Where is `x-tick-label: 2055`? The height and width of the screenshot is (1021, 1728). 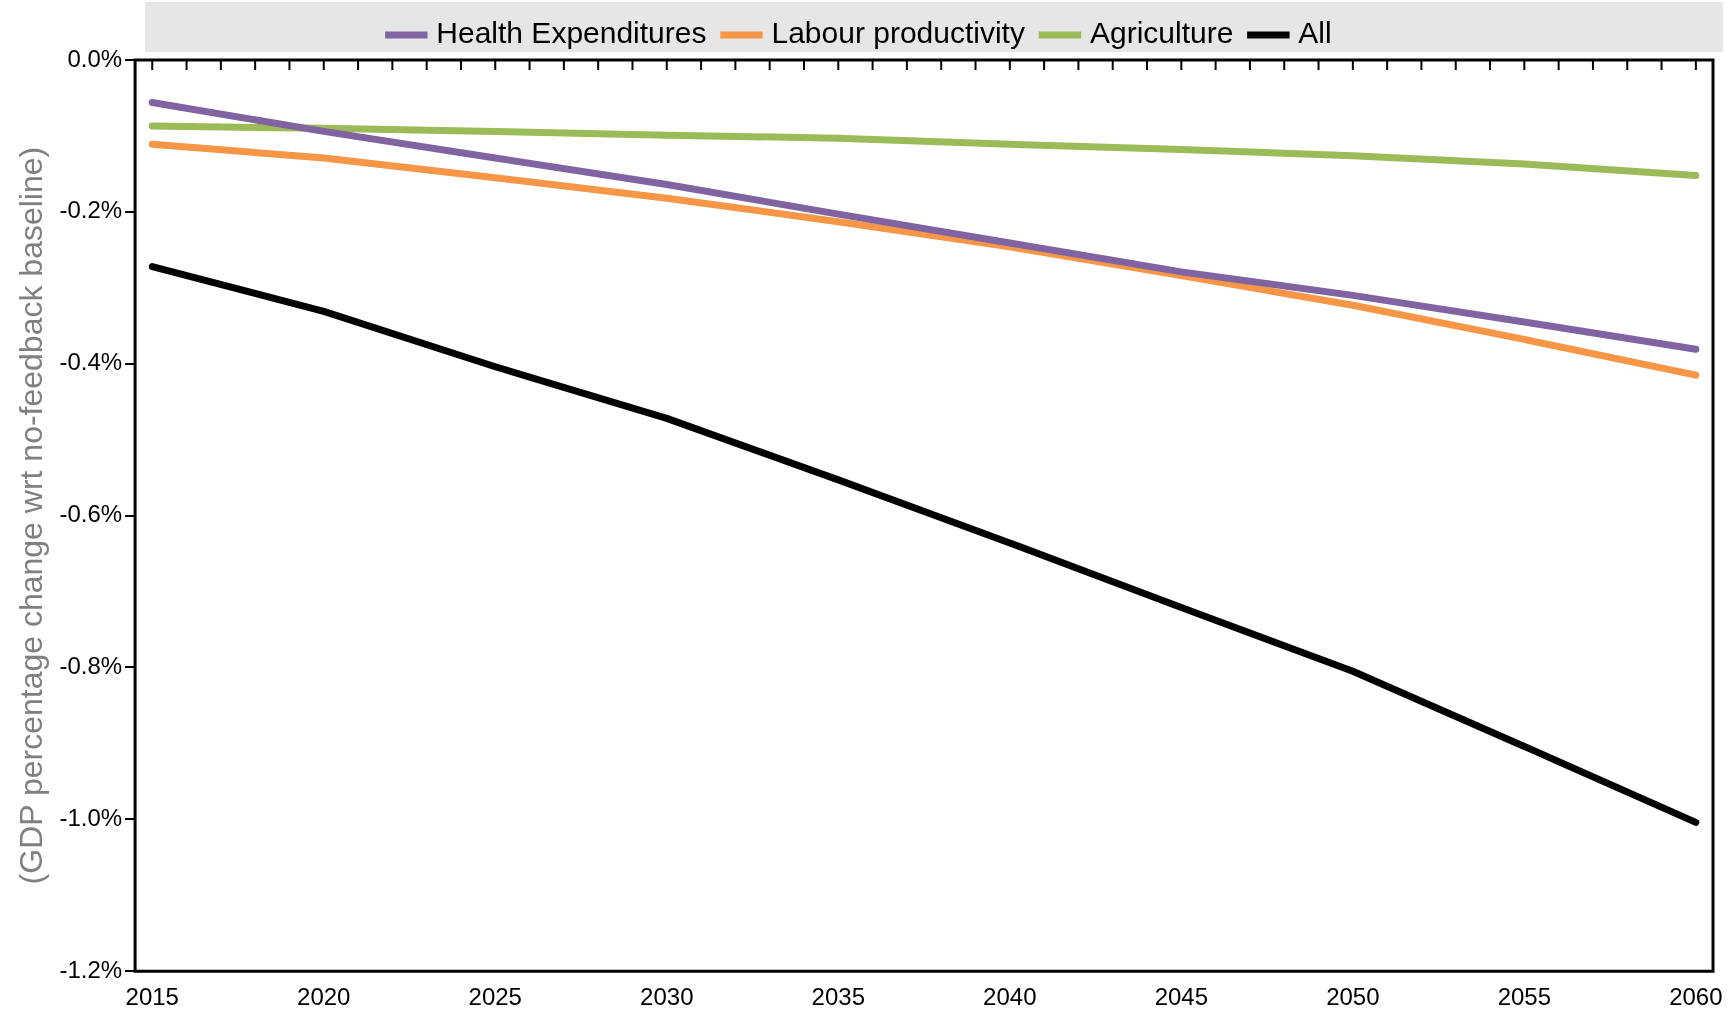
x-tick-label: 2055 is located at coordinates (1524, 997).